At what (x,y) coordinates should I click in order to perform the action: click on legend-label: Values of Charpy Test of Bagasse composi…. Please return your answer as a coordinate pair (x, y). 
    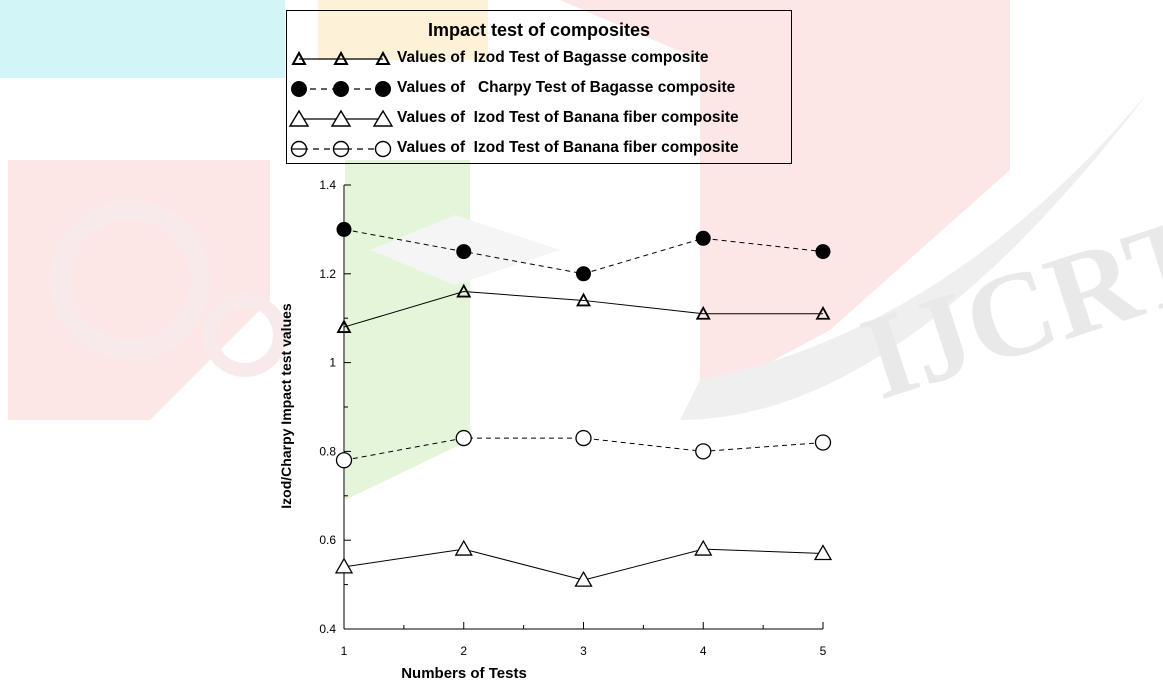
    Looking at the image, I should click on (566, 87).